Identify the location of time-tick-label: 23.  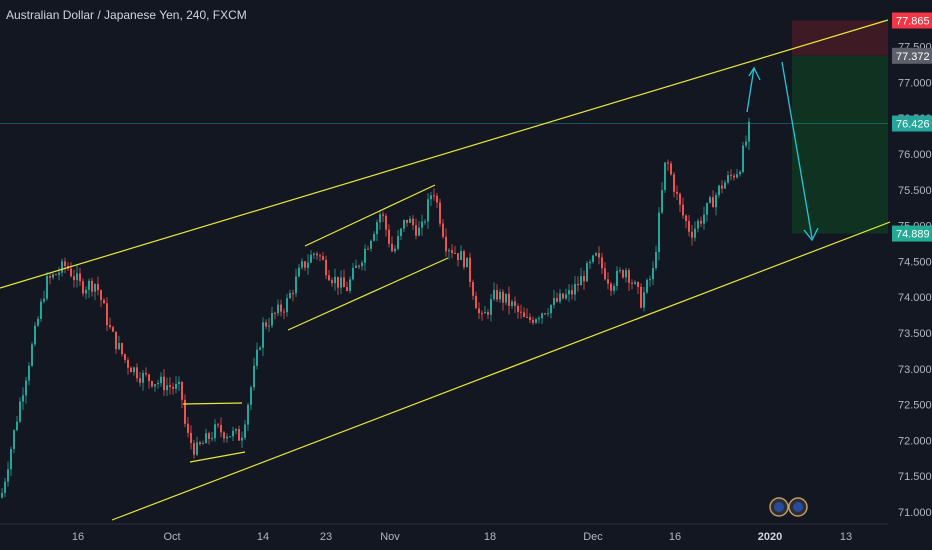
(326, 537).